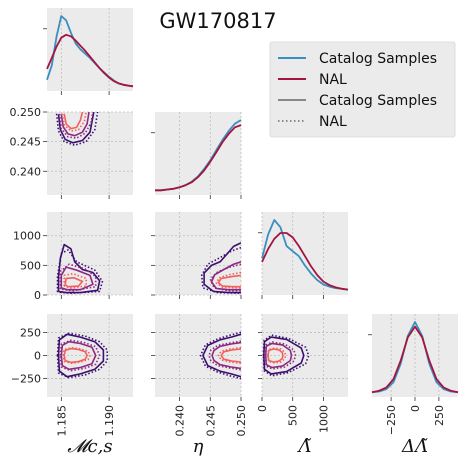  I want to click on axis-label-2: Λ̃, so click(304, 446).